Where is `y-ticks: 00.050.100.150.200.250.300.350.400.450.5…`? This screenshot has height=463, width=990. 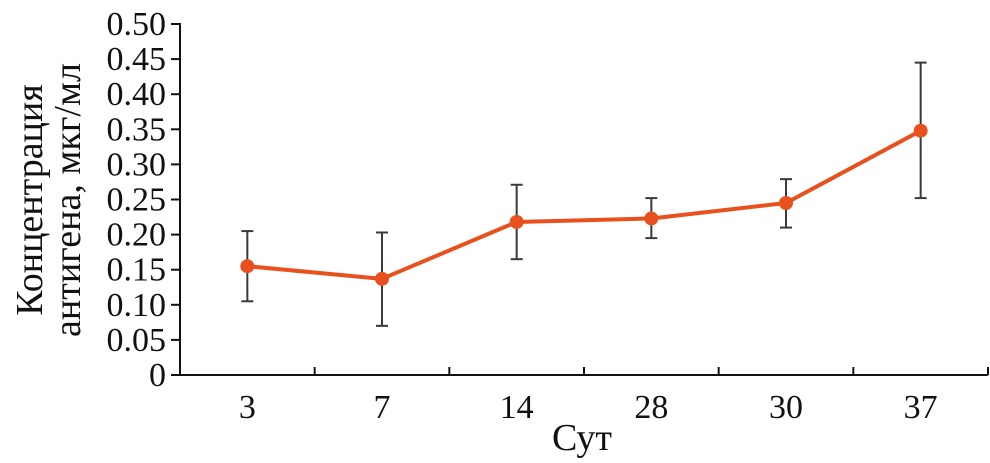
y-ticks: 00.050.100.150.200.250.300.350.400.450.5… is located at coordinates (143, 200).